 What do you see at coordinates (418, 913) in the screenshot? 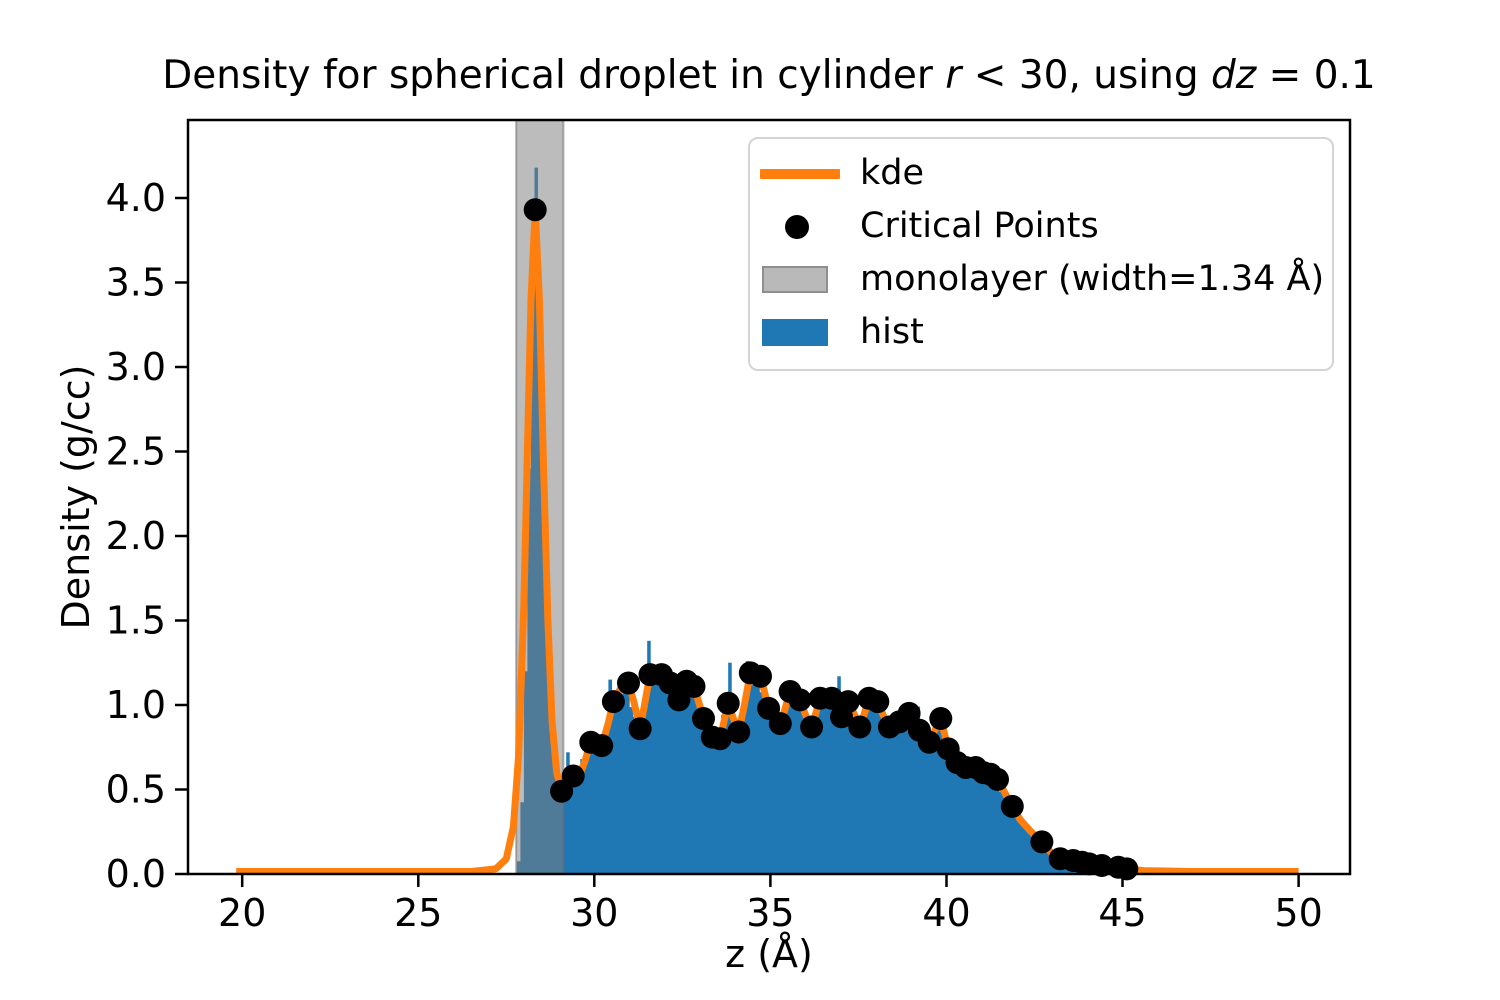
I see `x-tick-label: 25` at bounding box center [418, 913].